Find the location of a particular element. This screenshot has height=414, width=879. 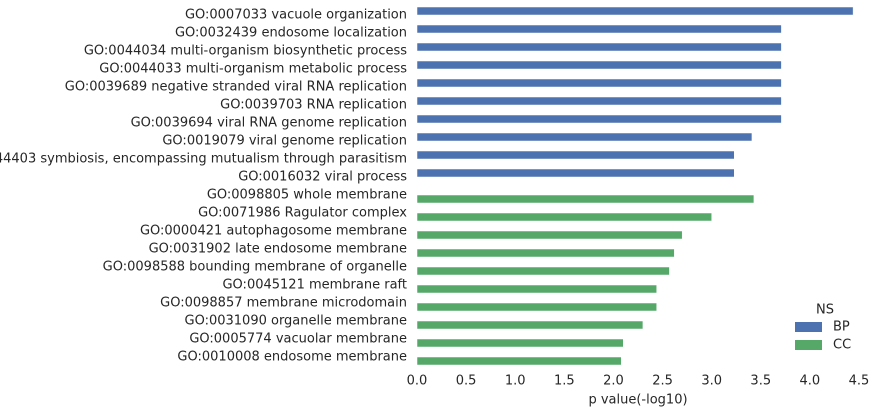

x-tick-label: 2.0 is located at coordinates (613, 381).